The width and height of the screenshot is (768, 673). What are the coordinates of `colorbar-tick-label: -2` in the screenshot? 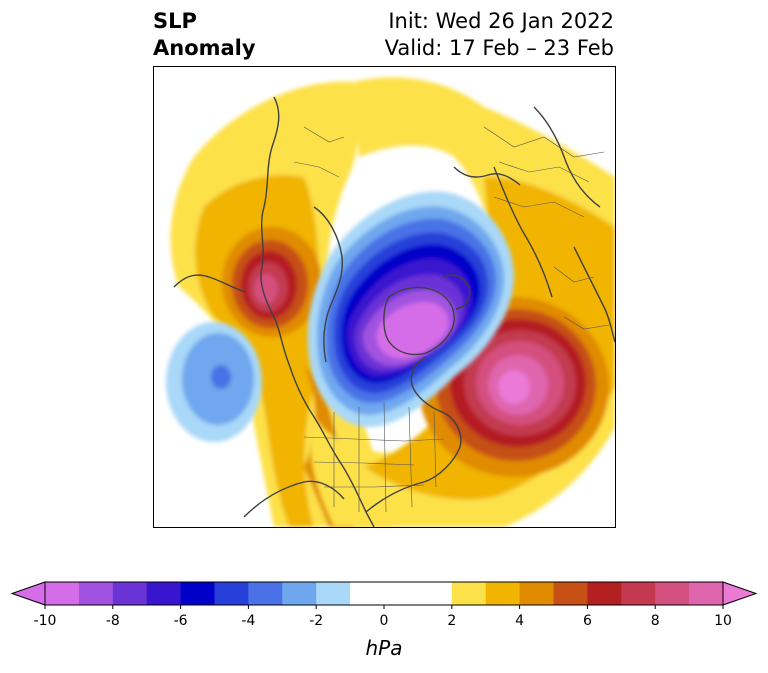 It's located at (316, 621).